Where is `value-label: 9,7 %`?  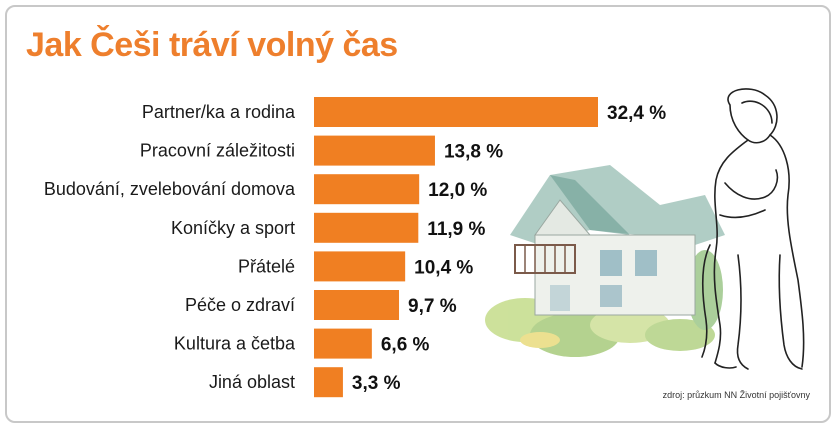
value-label: 9,7 % is located at coordinates (432, 306).